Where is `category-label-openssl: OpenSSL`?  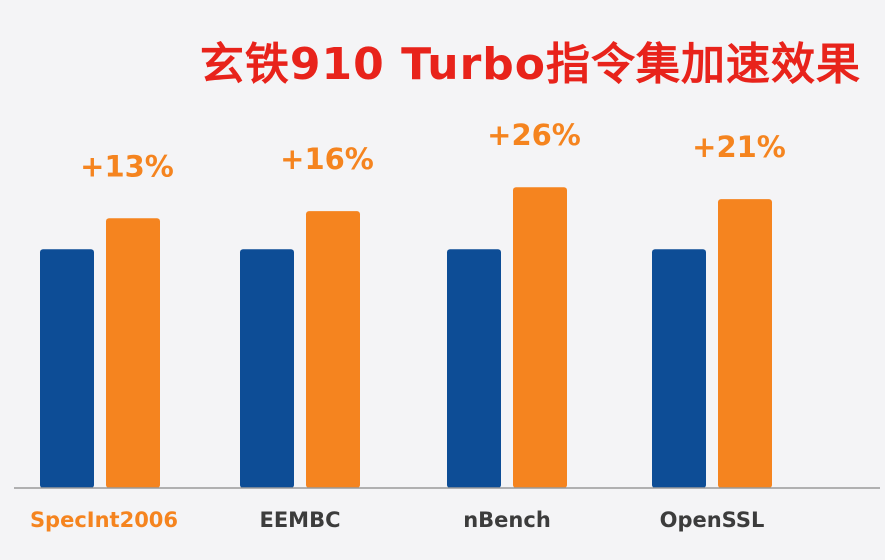
category-label-openssl: OpenSSL is located at coordinates (712, 520).